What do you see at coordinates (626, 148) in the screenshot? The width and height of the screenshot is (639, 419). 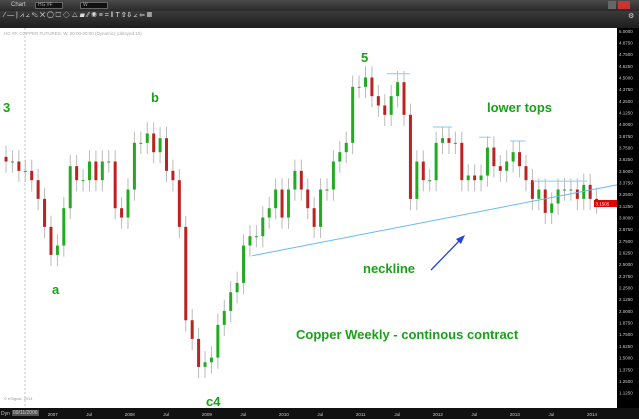 I see `price-tick: 3.7500` at bounding box center [626, 148].